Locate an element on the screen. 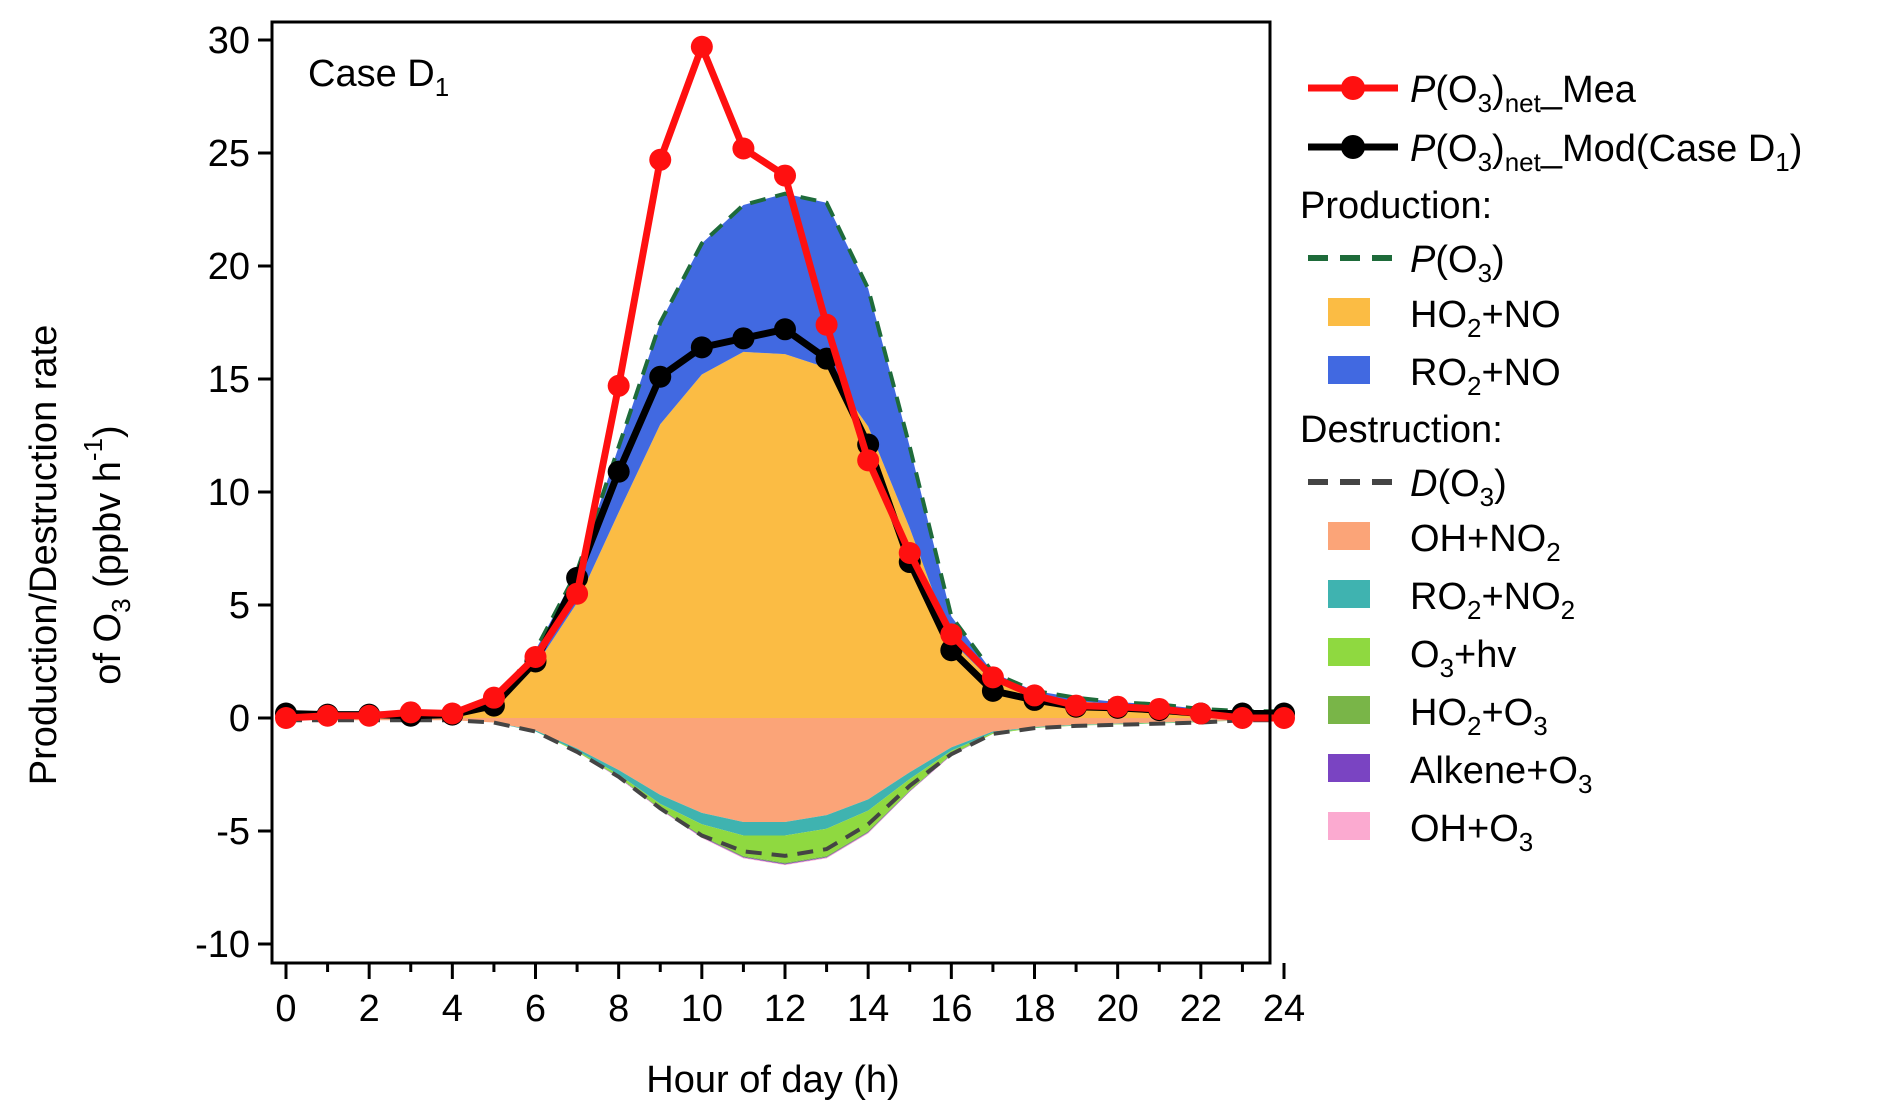  y-tick-label--10: -10 is located at coordinates (222, 945).